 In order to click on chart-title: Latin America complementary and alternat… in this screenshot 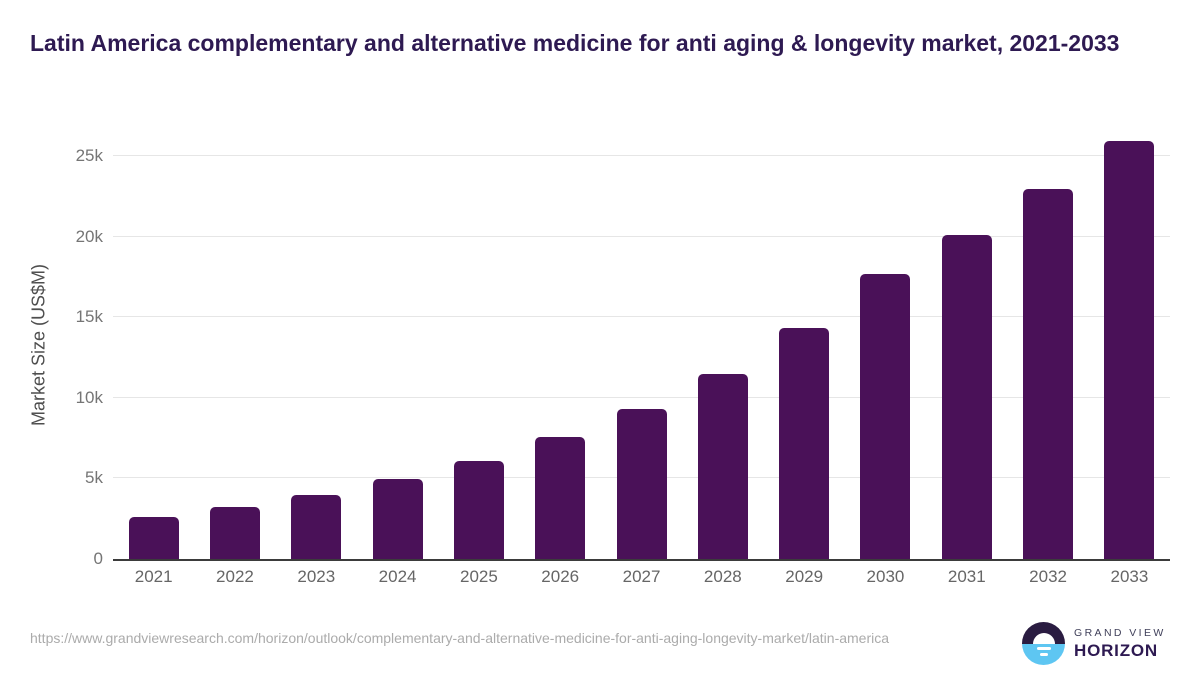, I will do `click(575, 43)`.